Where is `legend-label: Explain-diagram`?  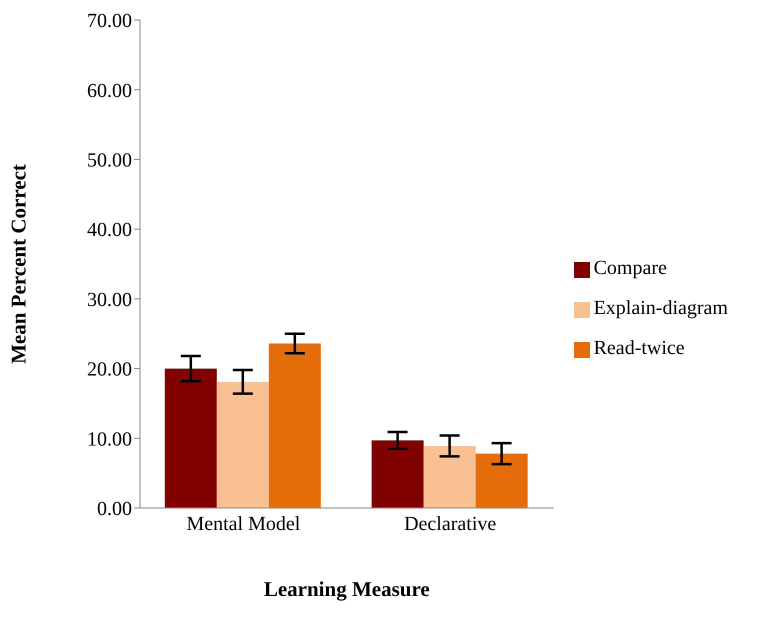
legend-label: Explain-diagram is located at coordinates (661, 308).